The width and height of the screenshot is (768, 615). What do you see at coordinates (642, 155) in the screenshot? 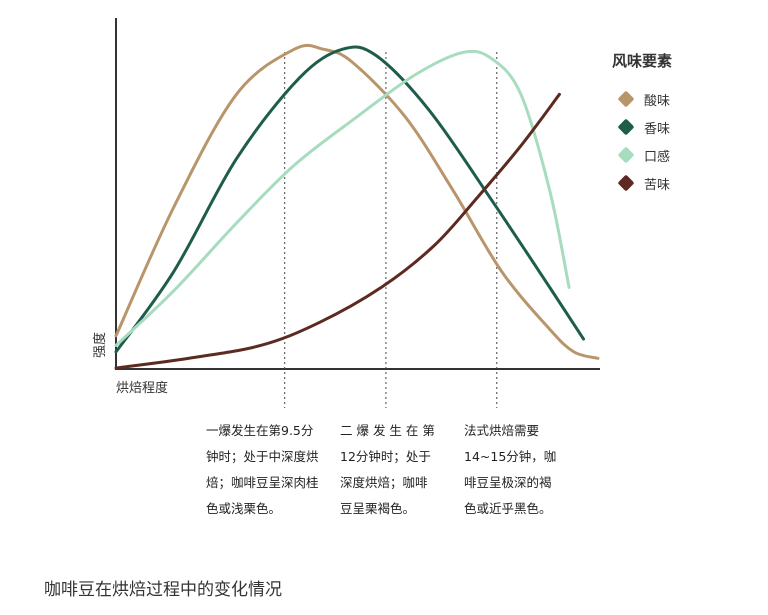
I see `legend-item-body: 口感` at bounding box center [642, 155].